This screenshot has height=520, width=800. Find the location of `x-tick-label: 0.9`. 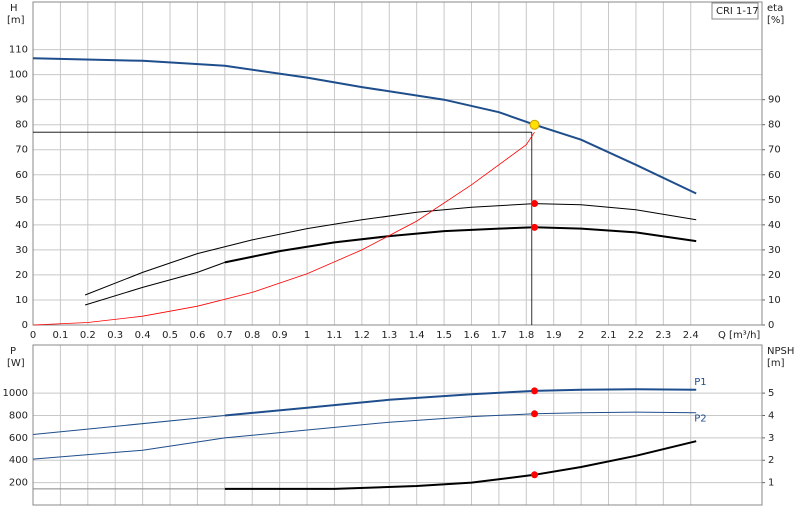

x-tick-label: 0.9 is located at coordinates (280, 335).